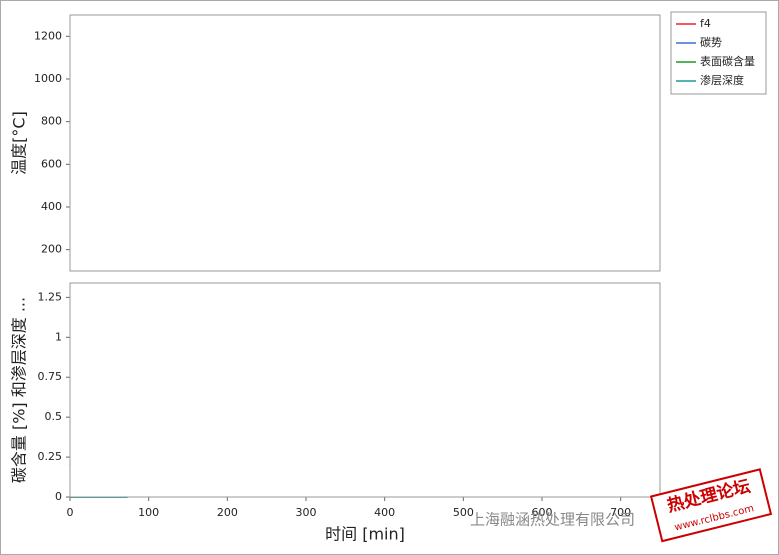 The width and height of the screenshot is (779, 555). What do you see at coordinates (50, 456) in the screenshot?
I see `y-tick-label: 0.25` at bounding box center [50, 456].